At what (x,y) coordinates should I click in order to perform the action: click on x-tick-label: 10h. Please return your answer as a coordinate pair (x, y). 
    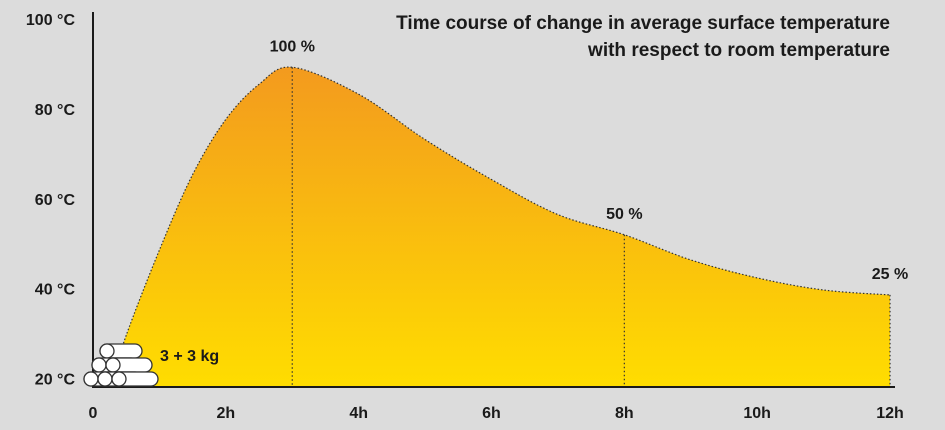
    Looking at the image, I should click on (757, 413).